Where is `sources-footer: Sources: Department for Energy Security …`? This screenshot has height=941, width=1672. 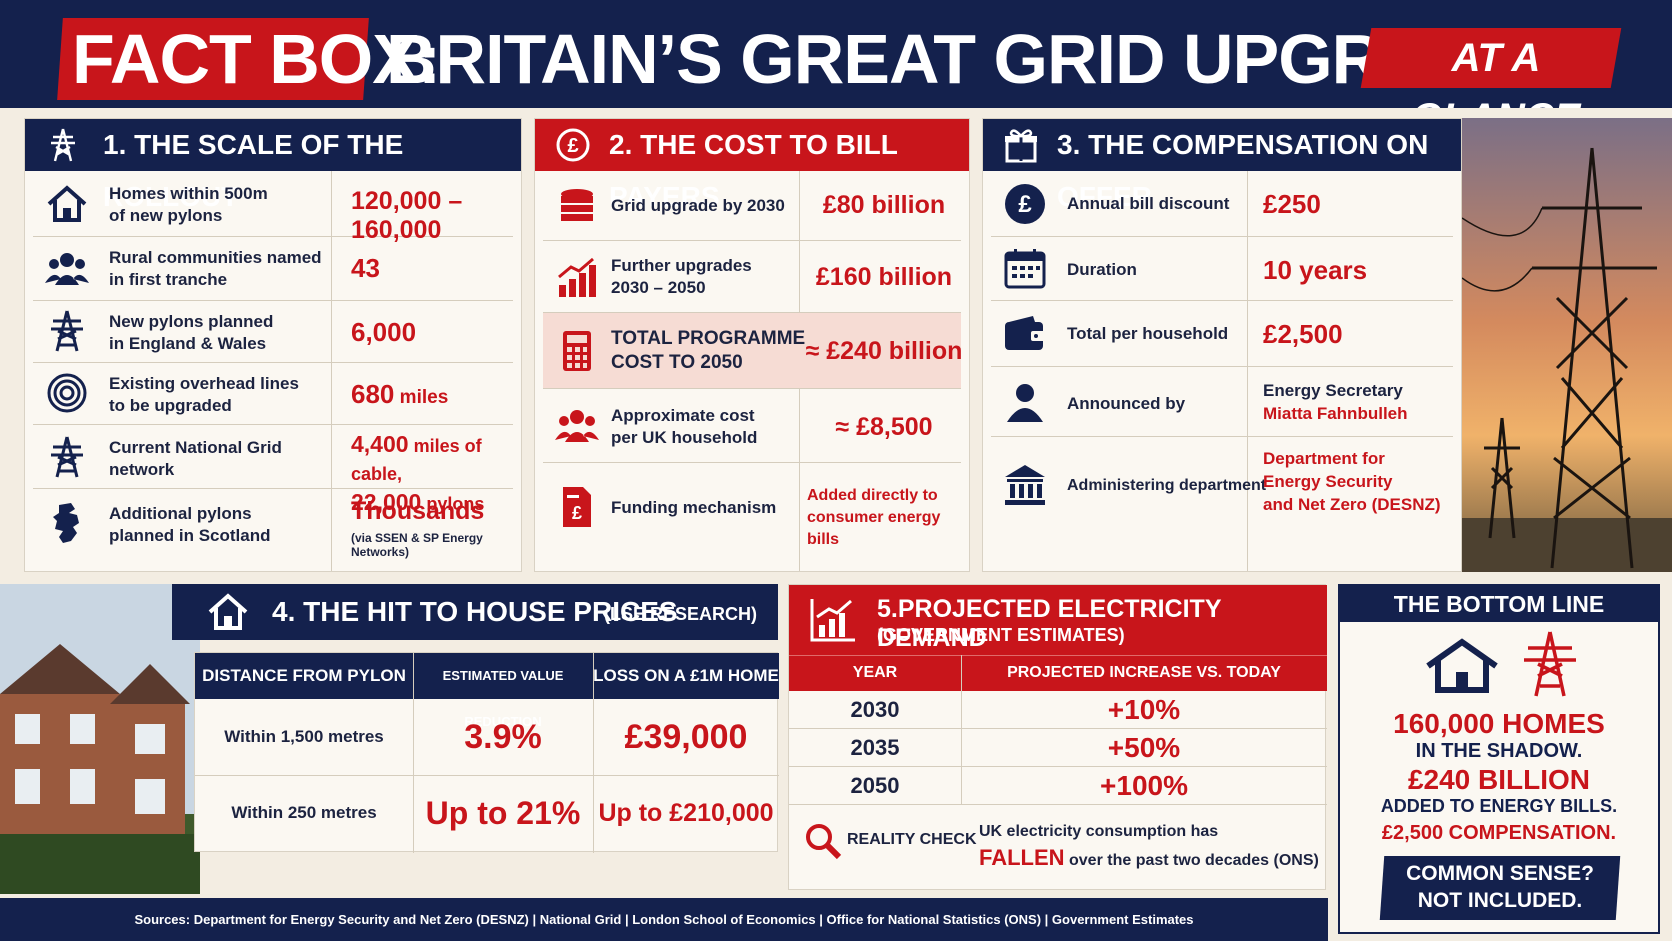 sources-footer: Sources: Department for Energy Security … is located at coordinates (664, 919).